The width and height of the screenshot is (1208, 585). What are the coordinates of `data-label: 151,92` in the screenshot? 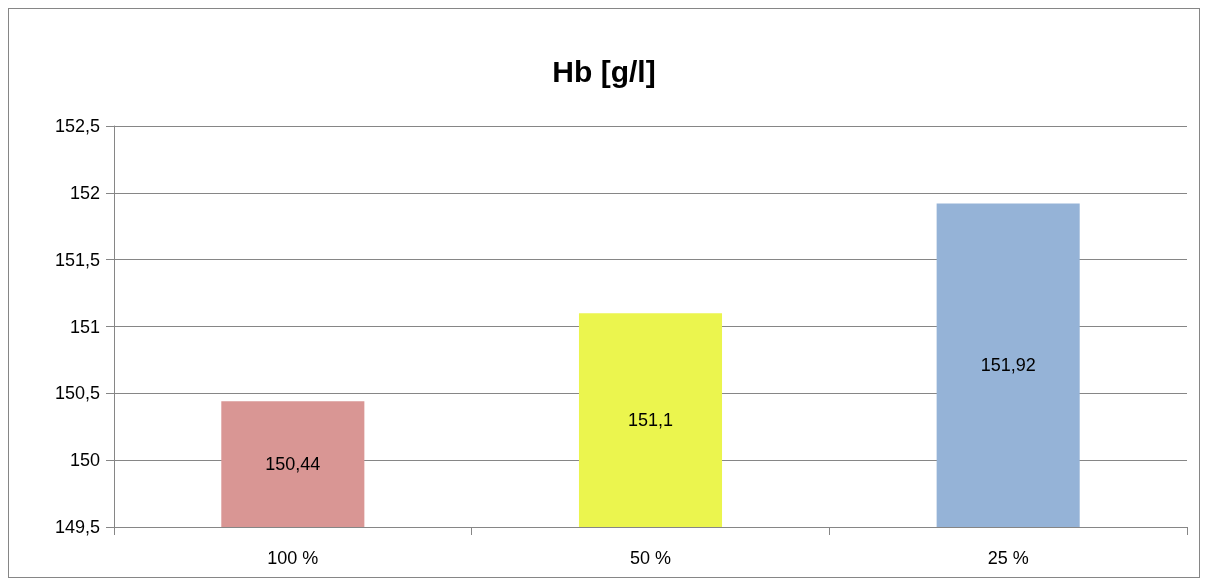 It's located at (1008, 365).